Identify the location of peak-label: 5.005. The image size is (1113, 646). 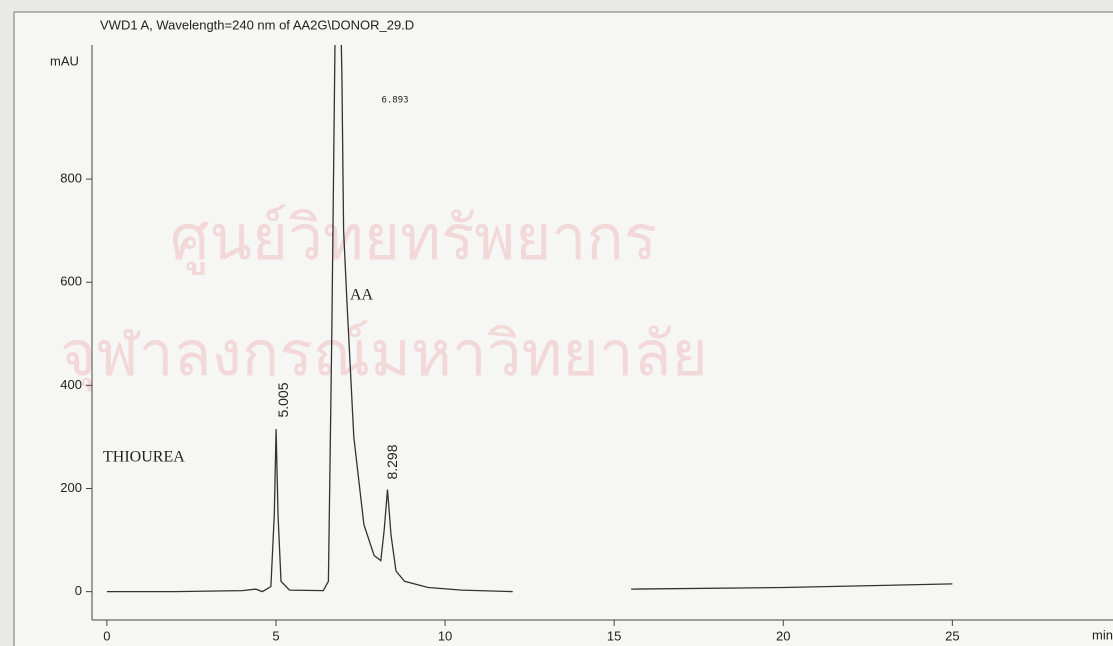
(283, 399).